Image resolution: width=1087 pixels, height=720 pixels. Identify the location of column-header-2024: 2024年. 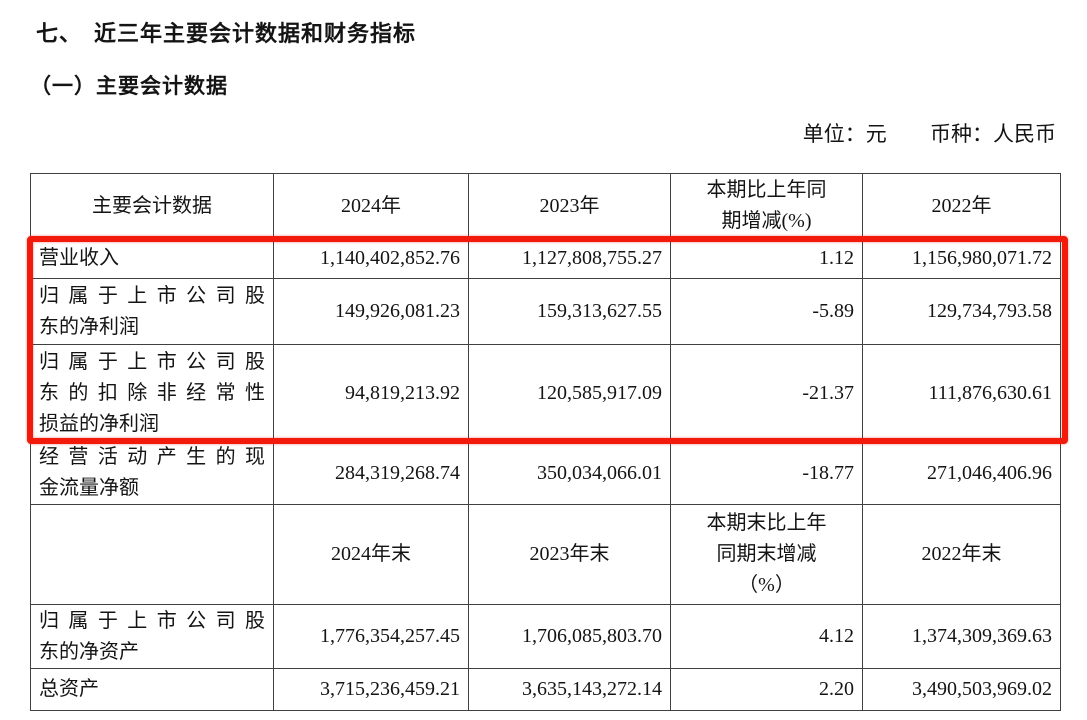
(371, 206).